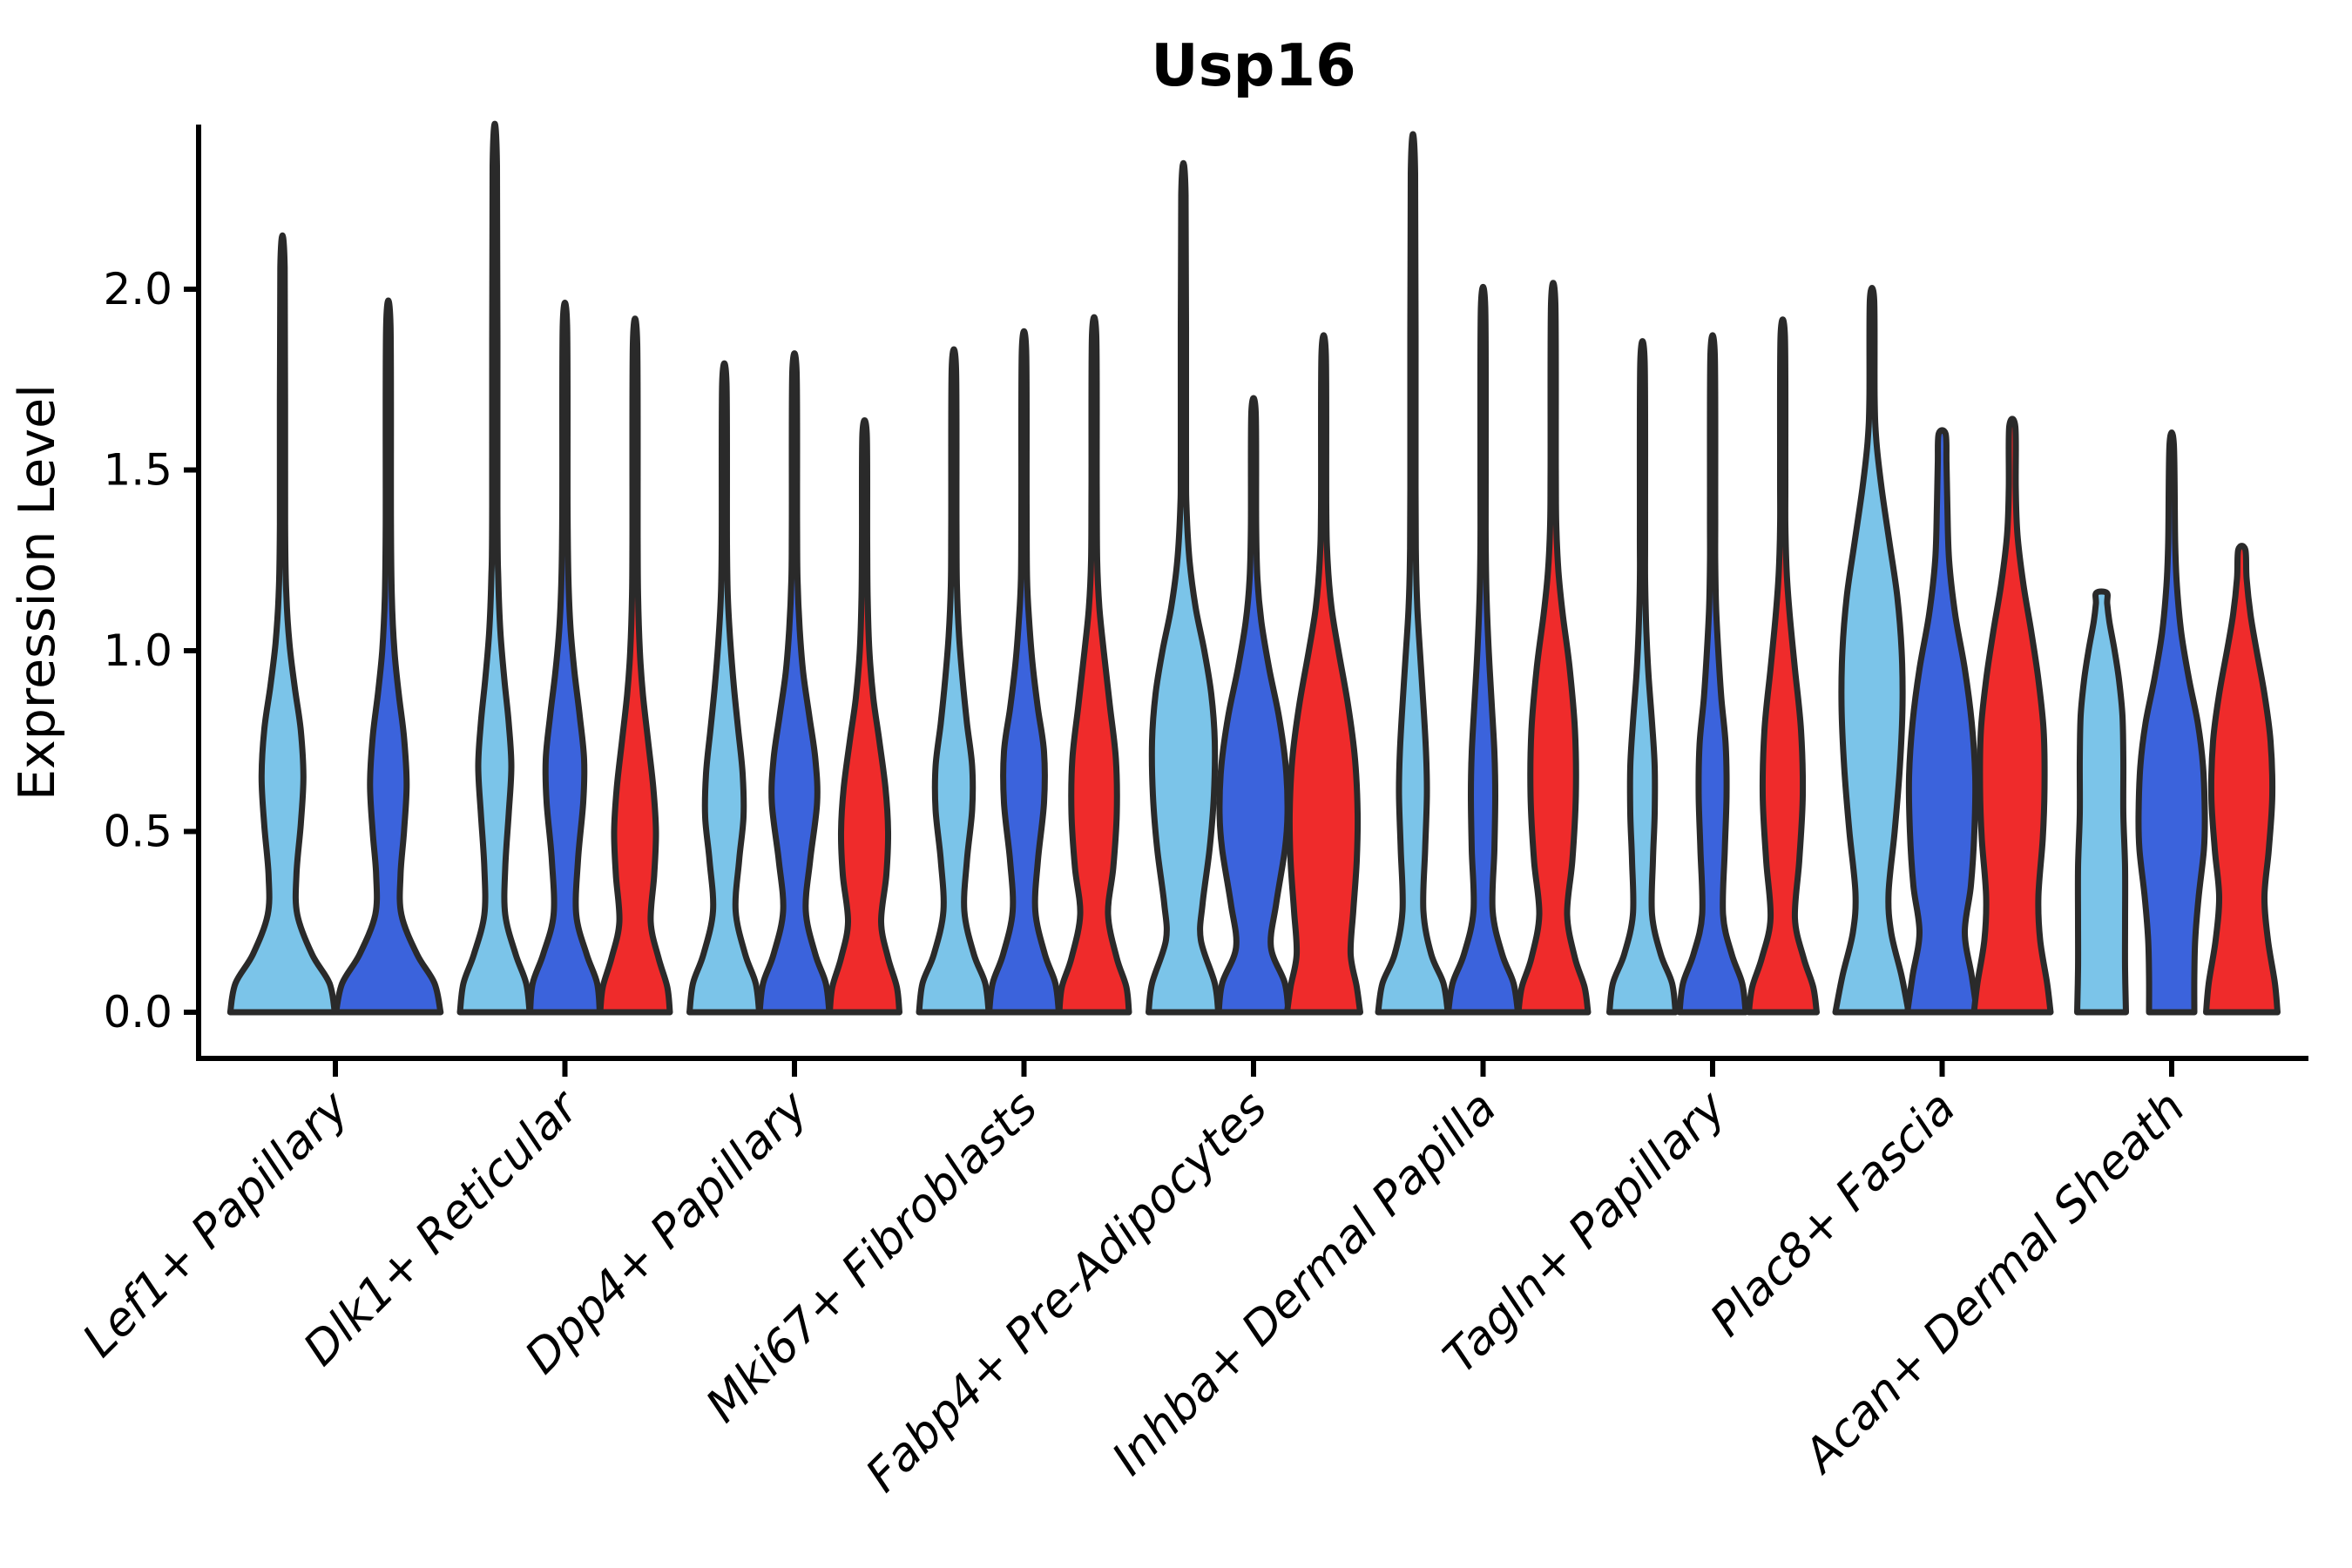 The width and height of the screenshot is (2352, 1568). Describe the element at coordinates (137, 1012) in the screenshot. I see `y-tick-label: 0.0` at that location.